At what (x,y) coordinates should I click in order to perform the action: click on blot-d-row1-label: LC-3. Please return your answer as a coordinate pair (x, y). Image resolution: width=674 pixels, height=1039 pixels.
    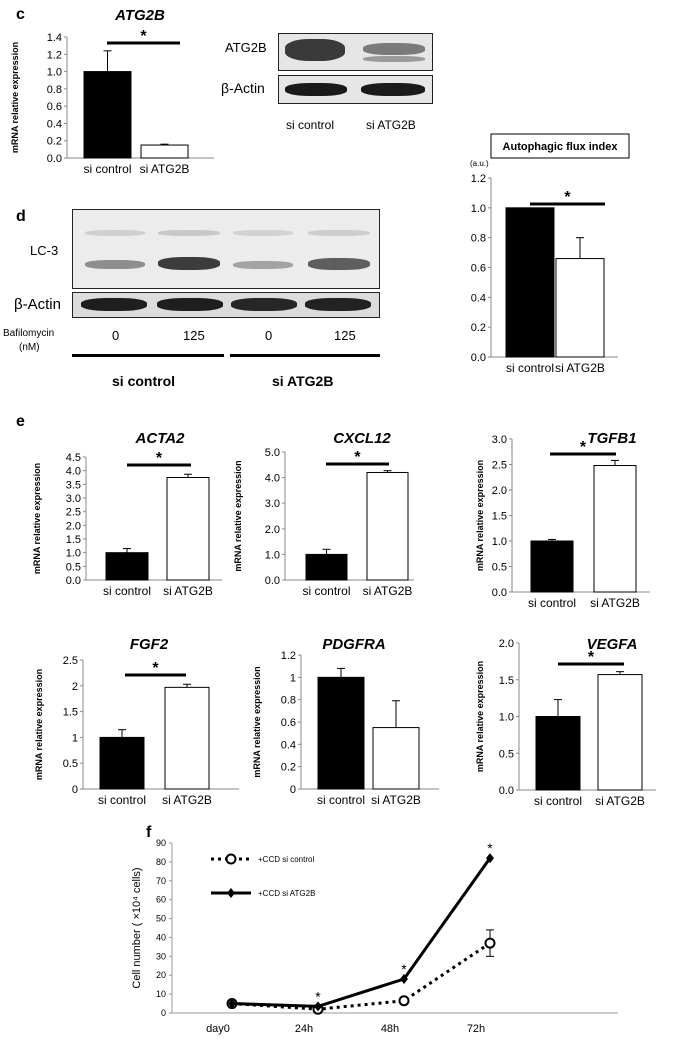
    Looking at the image, I should click on (44, 250).